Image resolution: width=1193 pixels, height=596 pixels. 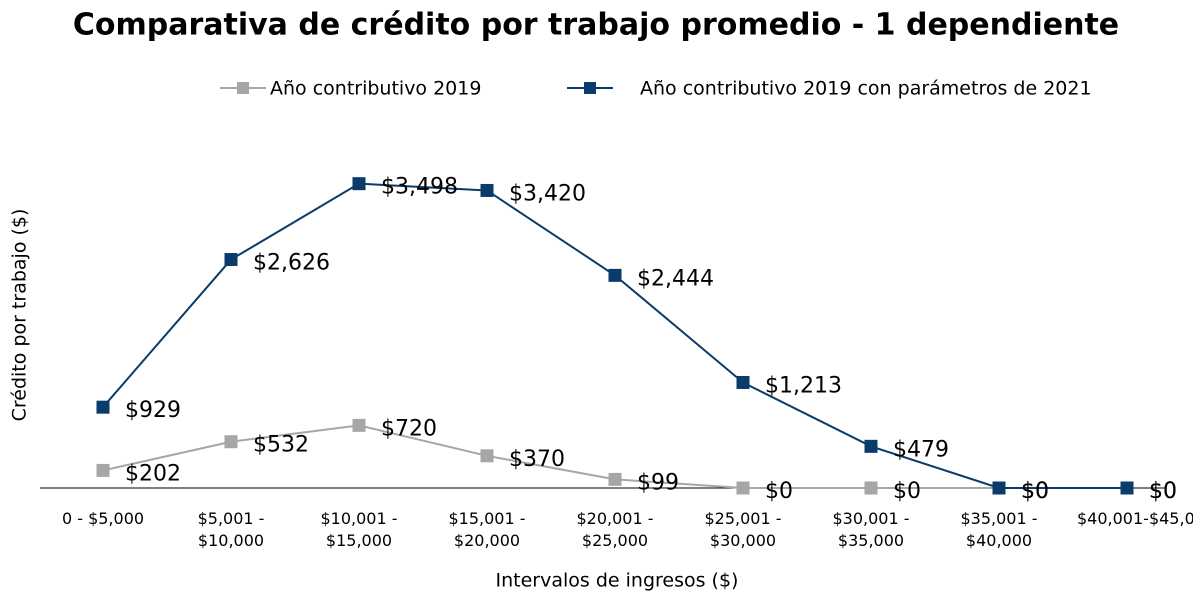 What do you see at coordinates (103, 518) in the screenshot?
I see `x-tick-label: 0 - $5,000` at bounding box center [103, 518].